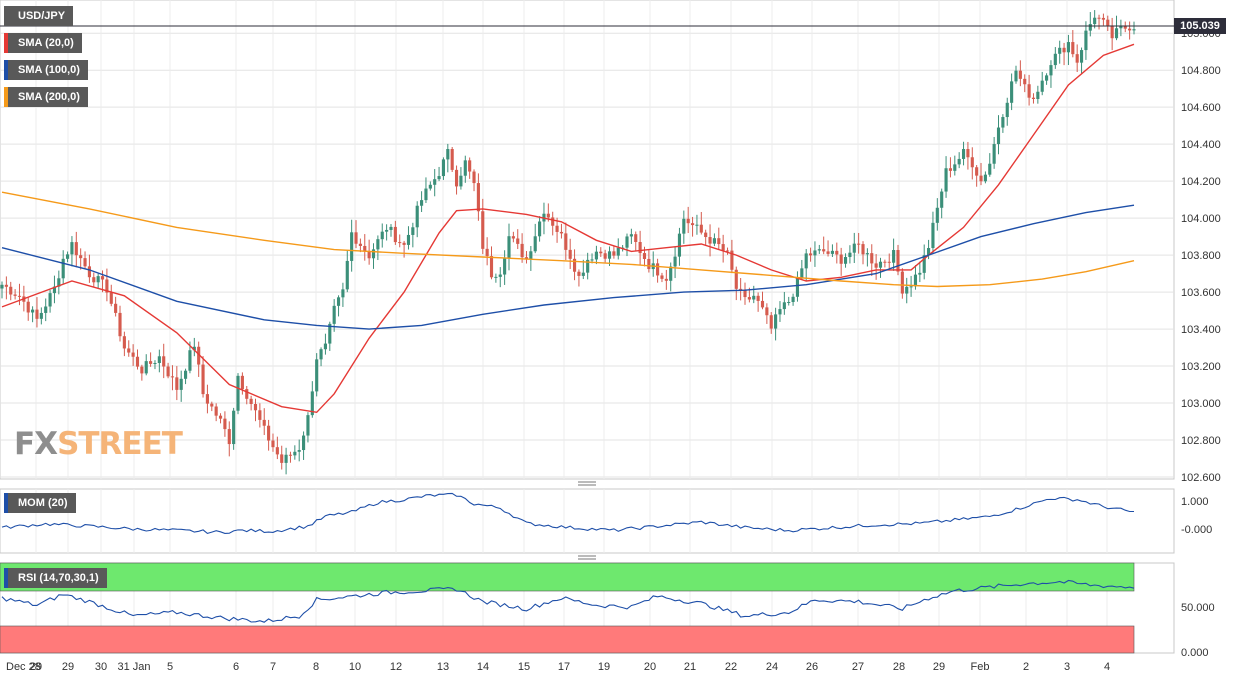 This screenshot has height=679, width=1244. I want to click on y-tick-label: 102.800, so click(1201, 441).